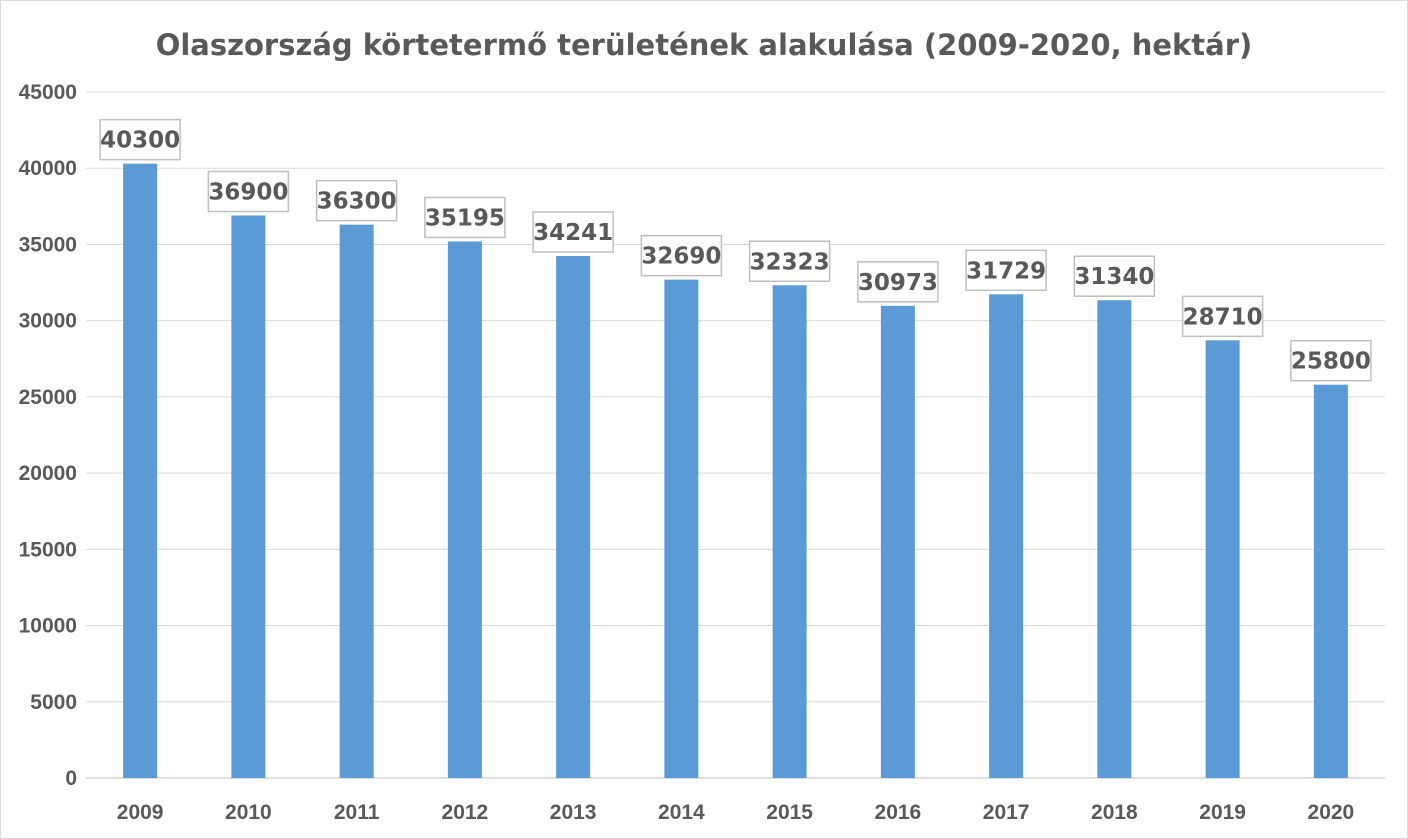 This screenshot has width=1408, height=839. What do you see at coordinates (357, 812) in the screenshot?
I see `category-label: 2011` at bounding box center [357, 812].